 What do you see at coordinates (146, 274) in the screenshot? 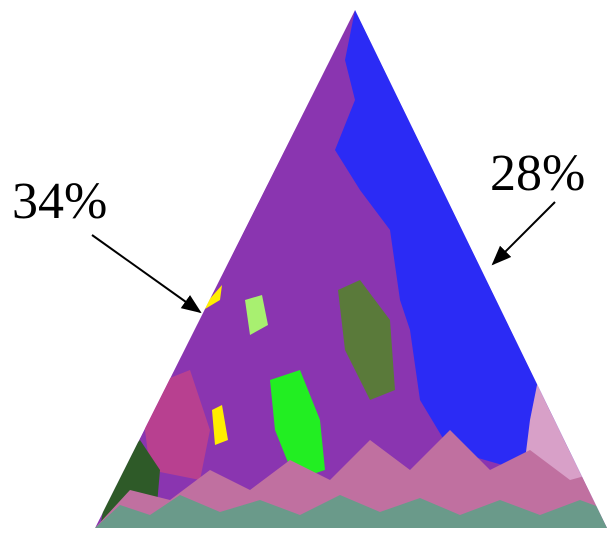
I see `arrow-left` at bounding box center [146, 274].